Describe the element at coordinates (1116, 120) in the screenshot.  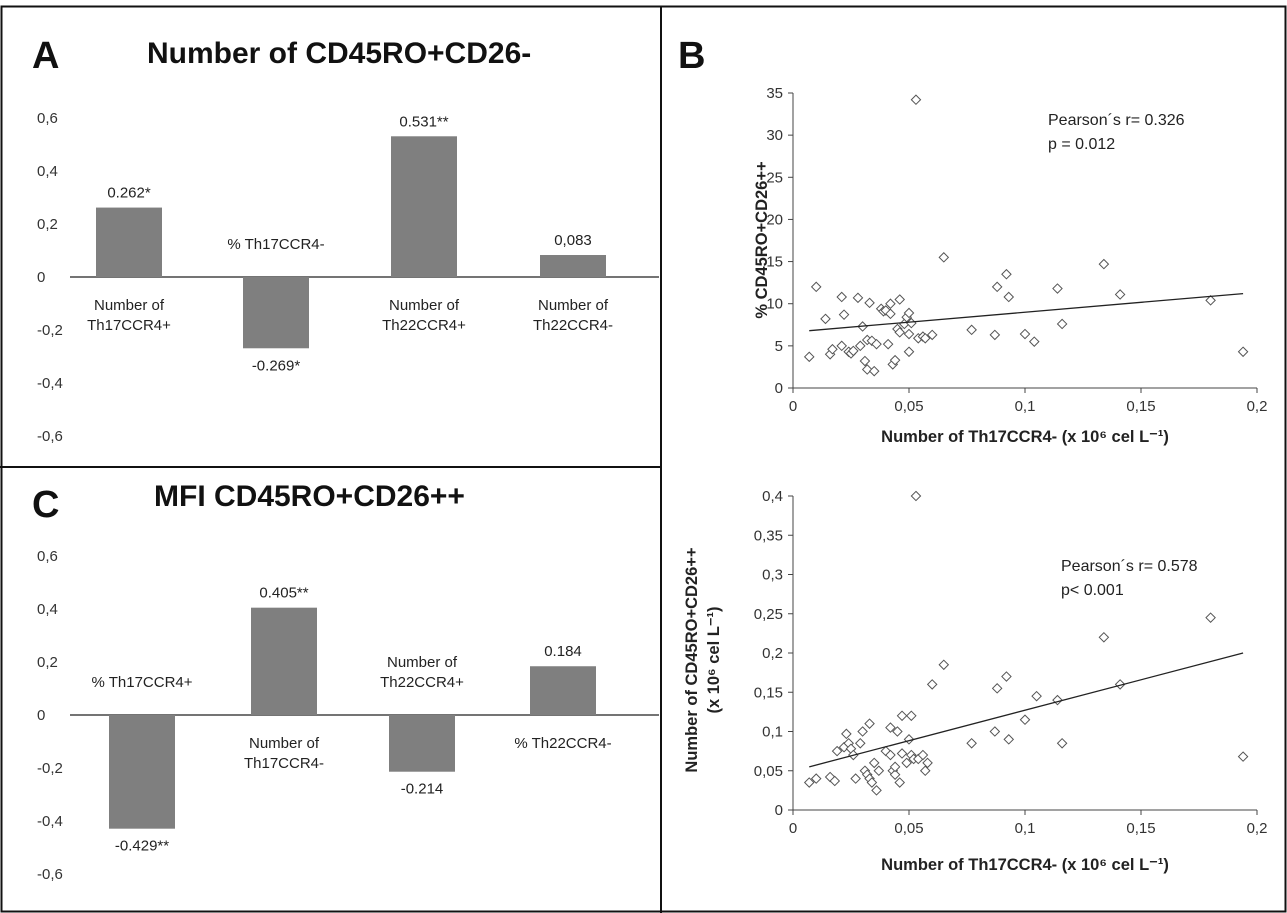
I see `correlation-annotation: Pearson´s r= 0.326` at that location.